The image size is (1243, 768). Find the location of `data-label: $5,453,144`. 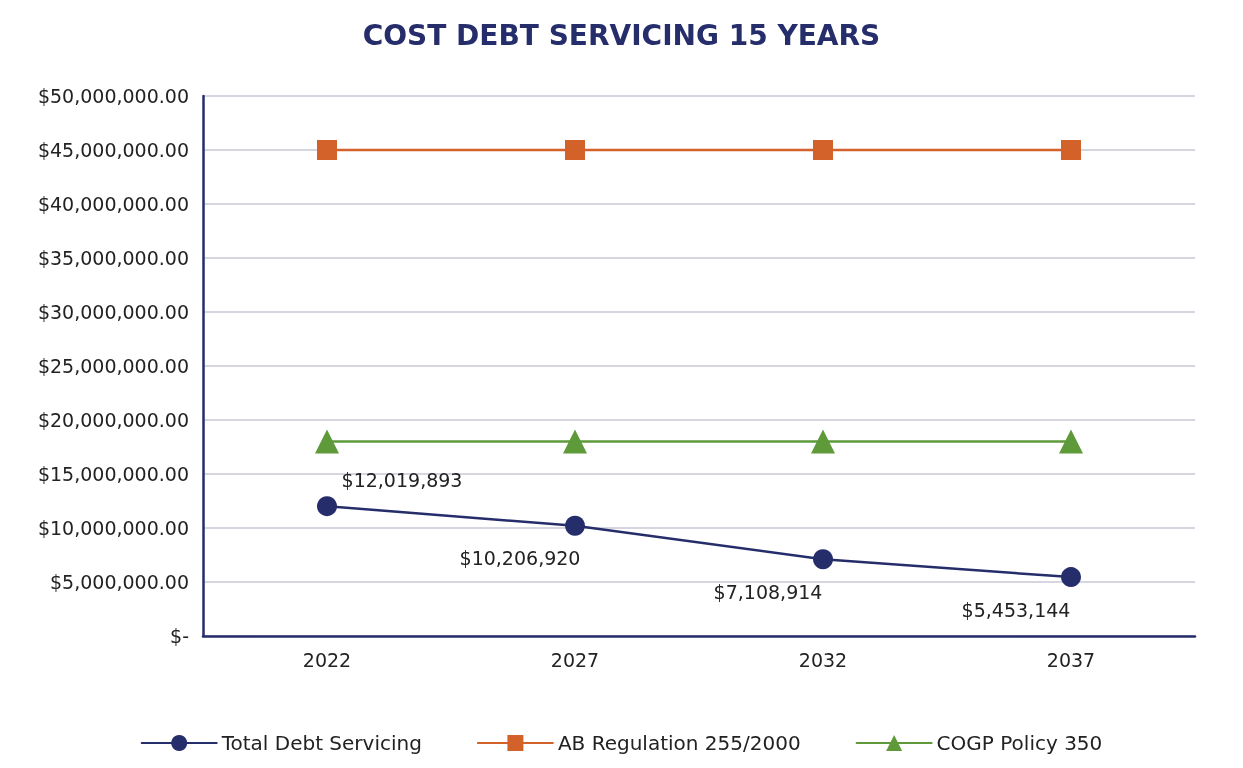

data-label: $5,453,144 is located at coordinates (1016, 609).